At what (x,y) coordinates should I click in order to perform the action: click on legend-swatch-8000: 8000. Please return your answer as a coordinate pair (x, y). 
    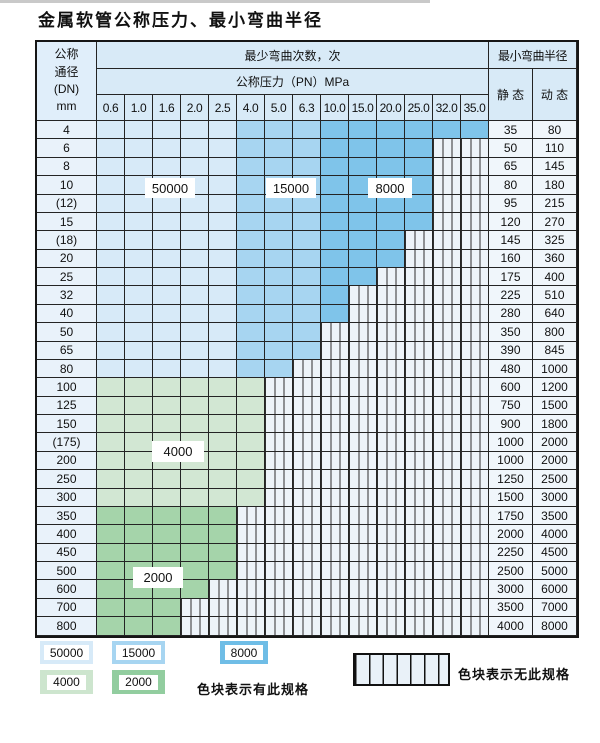
    Looking at the image, I should click on (244, 652).